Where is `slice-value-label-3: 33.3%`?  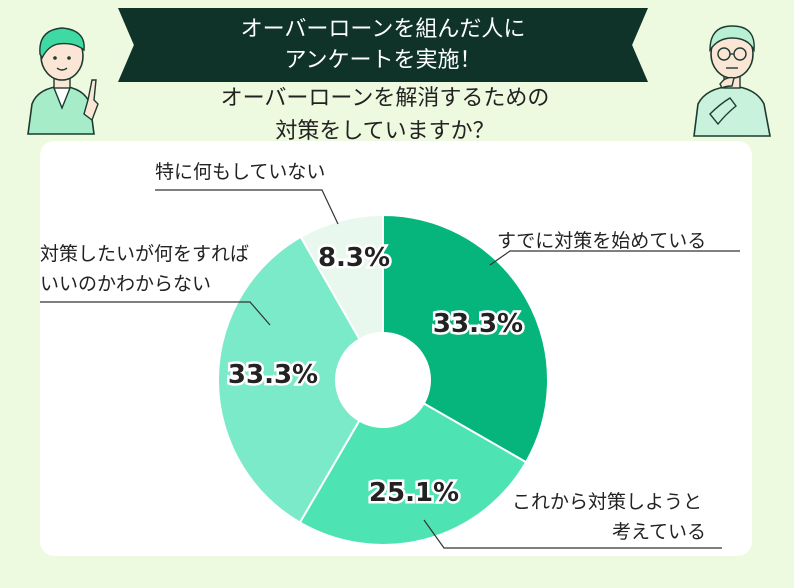 slice-value-label-3: 33.3% is located at coordinates (273, 375).